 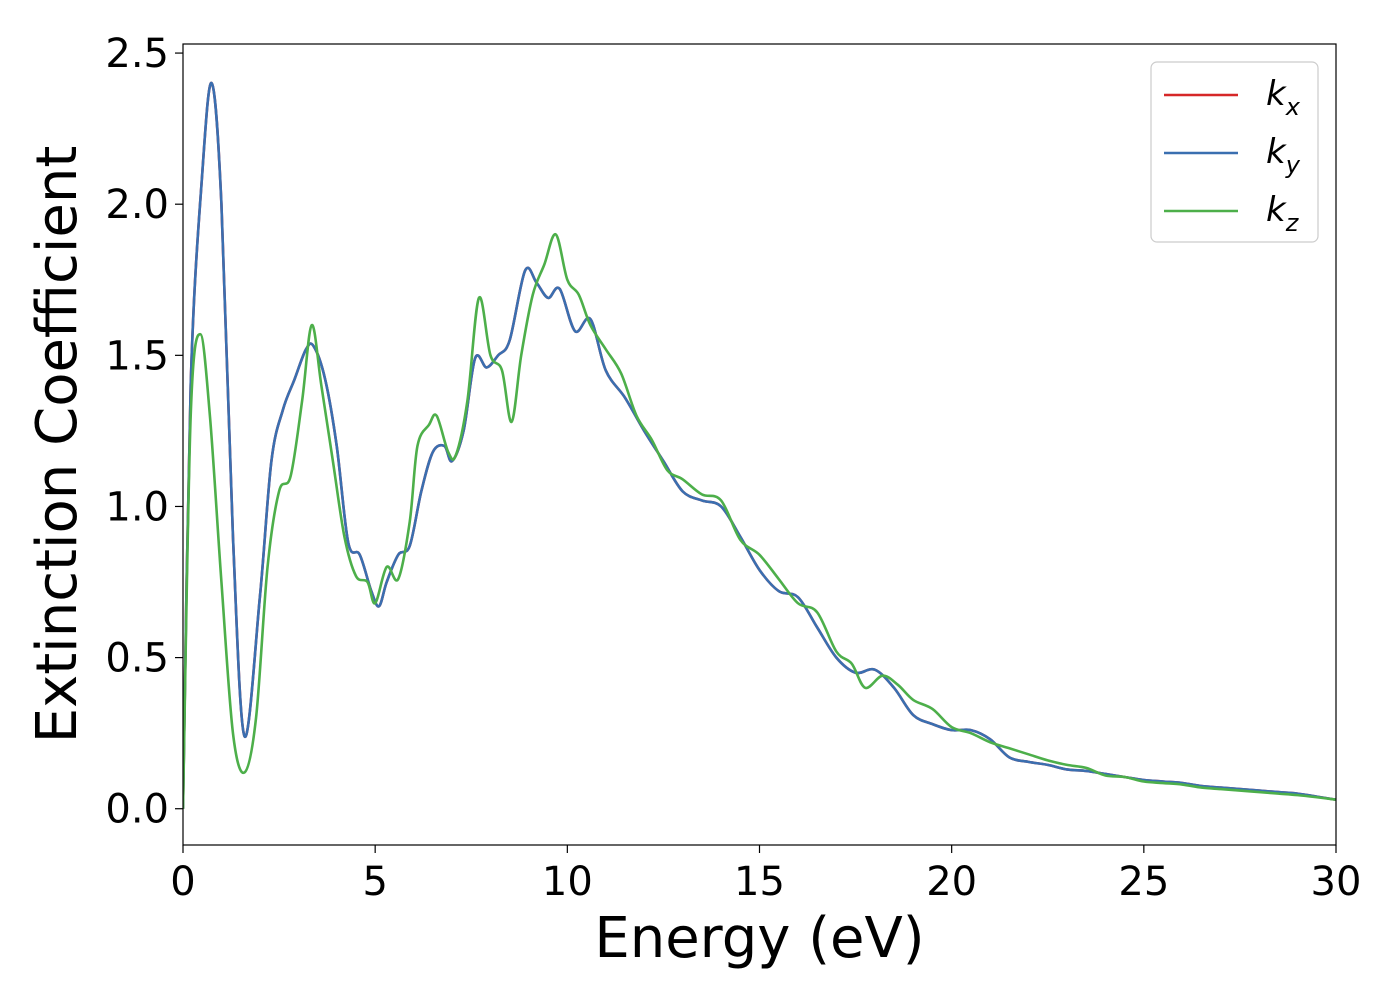 I want to click on x-axis-title: Energy (eV), so click(x=759, y=938).